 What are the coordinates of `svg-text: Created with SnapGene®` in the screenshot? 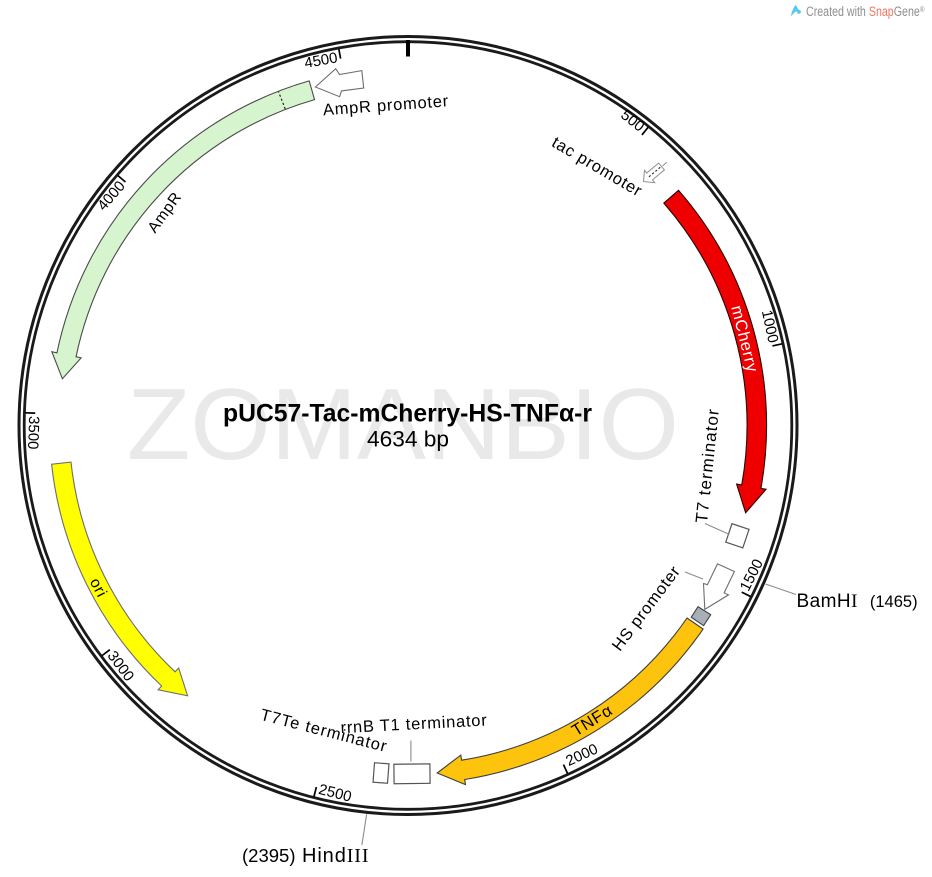 It's located at (865, 11).